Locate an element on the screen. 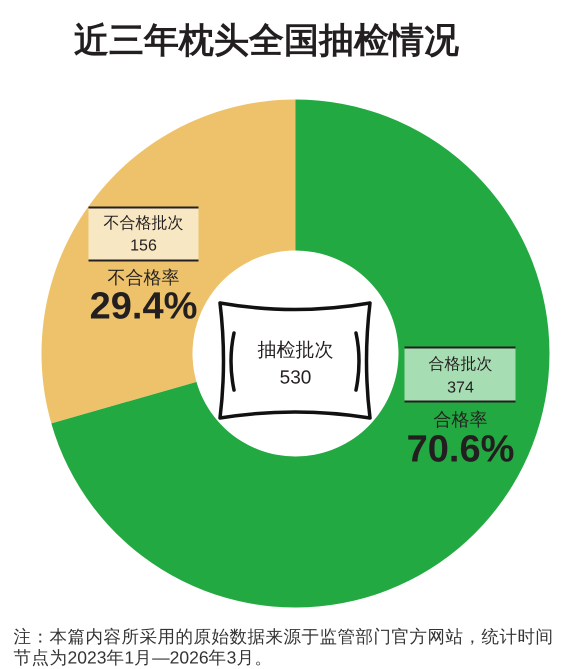  text: 70.6% is located at coordinates (460, 449).